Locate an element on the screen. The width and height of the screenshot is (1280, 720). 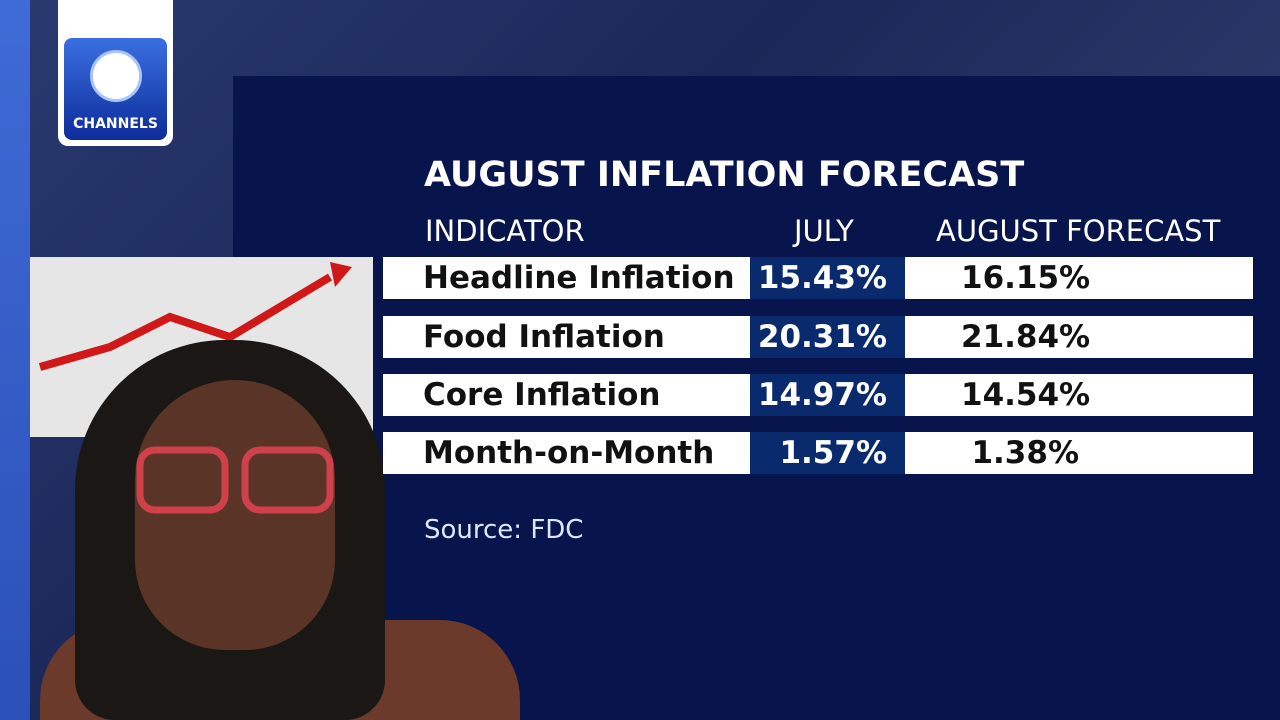
panel-title: AUGUST INFLATION FORECAST is located at coordinates (724, 175).